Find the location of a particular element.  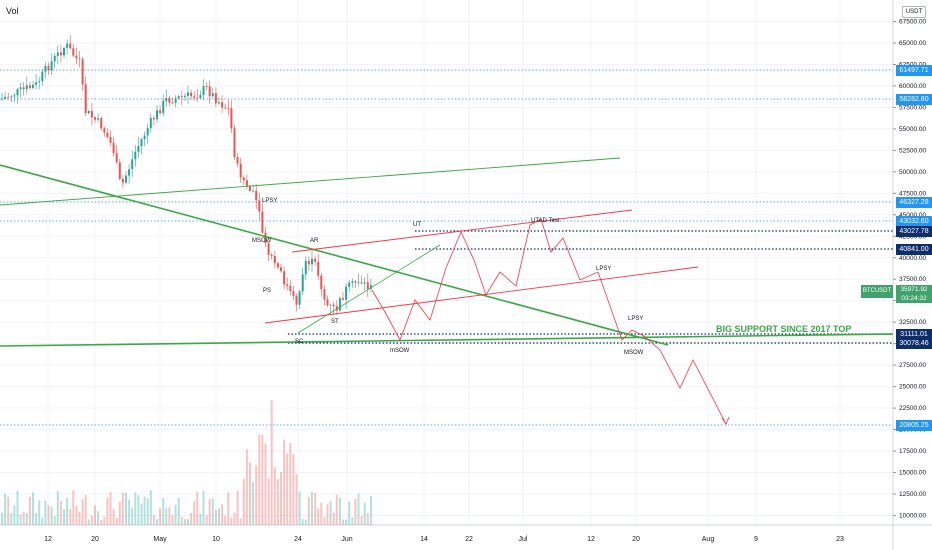

wyckoff-label: PS is located at coordinates (267, 291).